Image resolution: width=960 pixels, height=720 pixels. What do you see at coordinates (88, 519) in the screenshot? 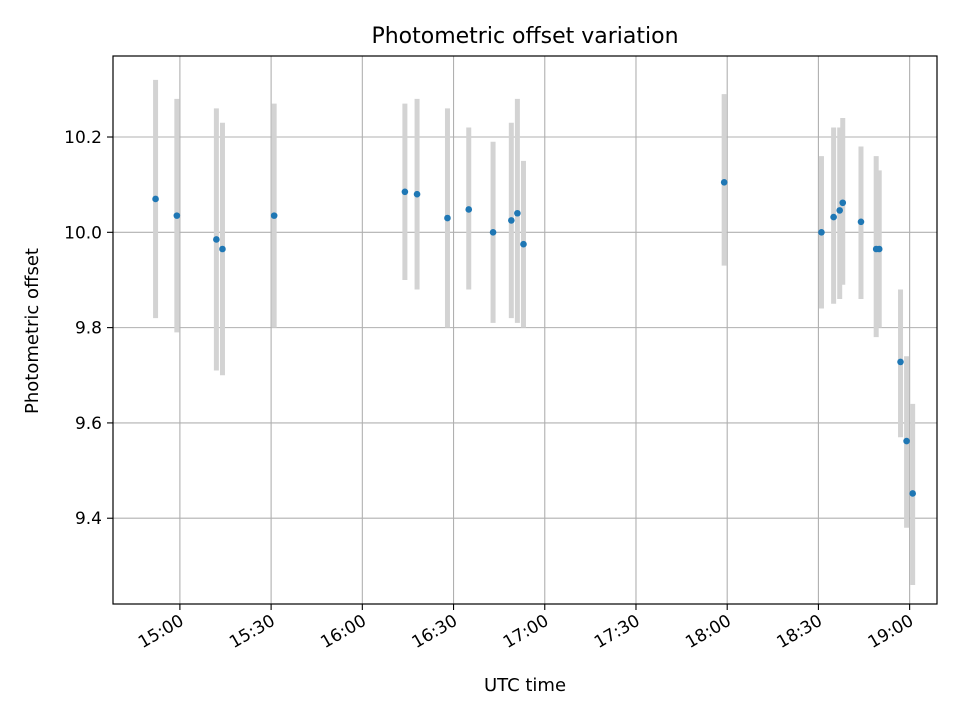
I see `y-tick-label: 9.4` at bounding box center [88, 519].